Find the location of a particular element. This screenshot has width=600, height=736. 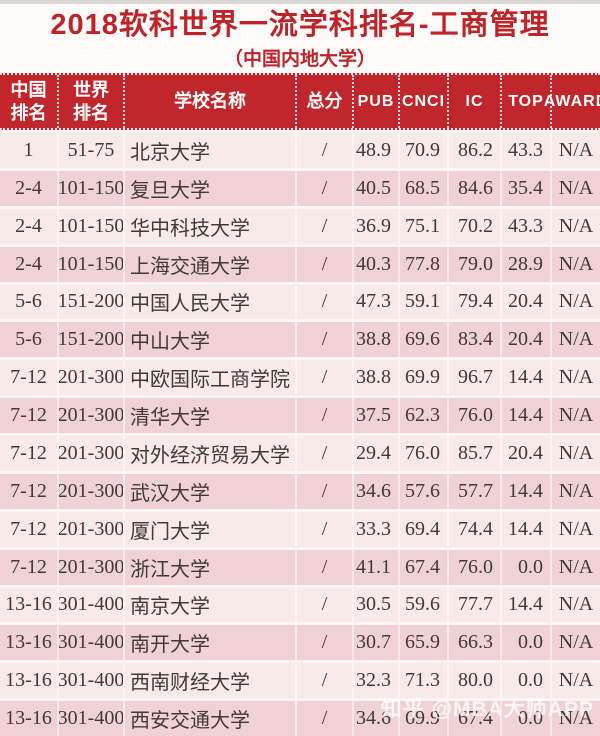

cell-ic: 79.4 is located at coordinates (473, 302).